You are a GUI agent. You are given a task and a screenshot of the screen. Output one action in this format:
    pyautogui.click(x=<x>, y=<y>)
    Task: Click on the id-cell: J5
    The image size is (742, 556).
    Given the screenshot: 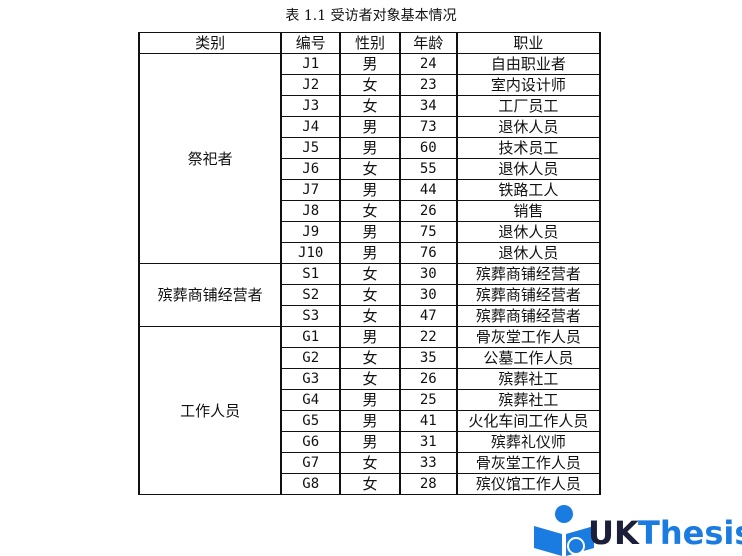 What is the action you would take?
    pyautogui.click(x=311, y=148)
    